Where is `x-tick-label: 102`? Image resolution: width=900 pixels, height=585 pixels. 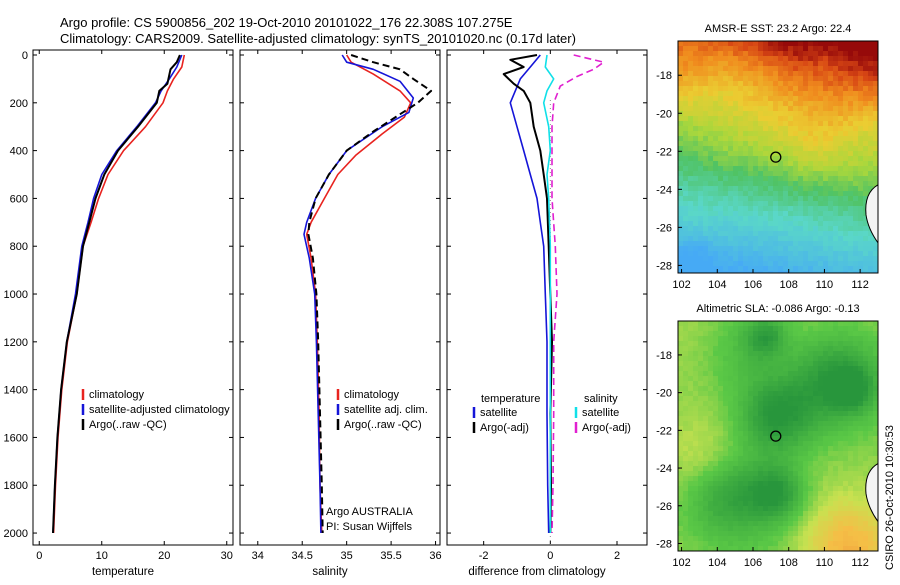
x-tick-label: 102 is located at coordinates (681, 563).